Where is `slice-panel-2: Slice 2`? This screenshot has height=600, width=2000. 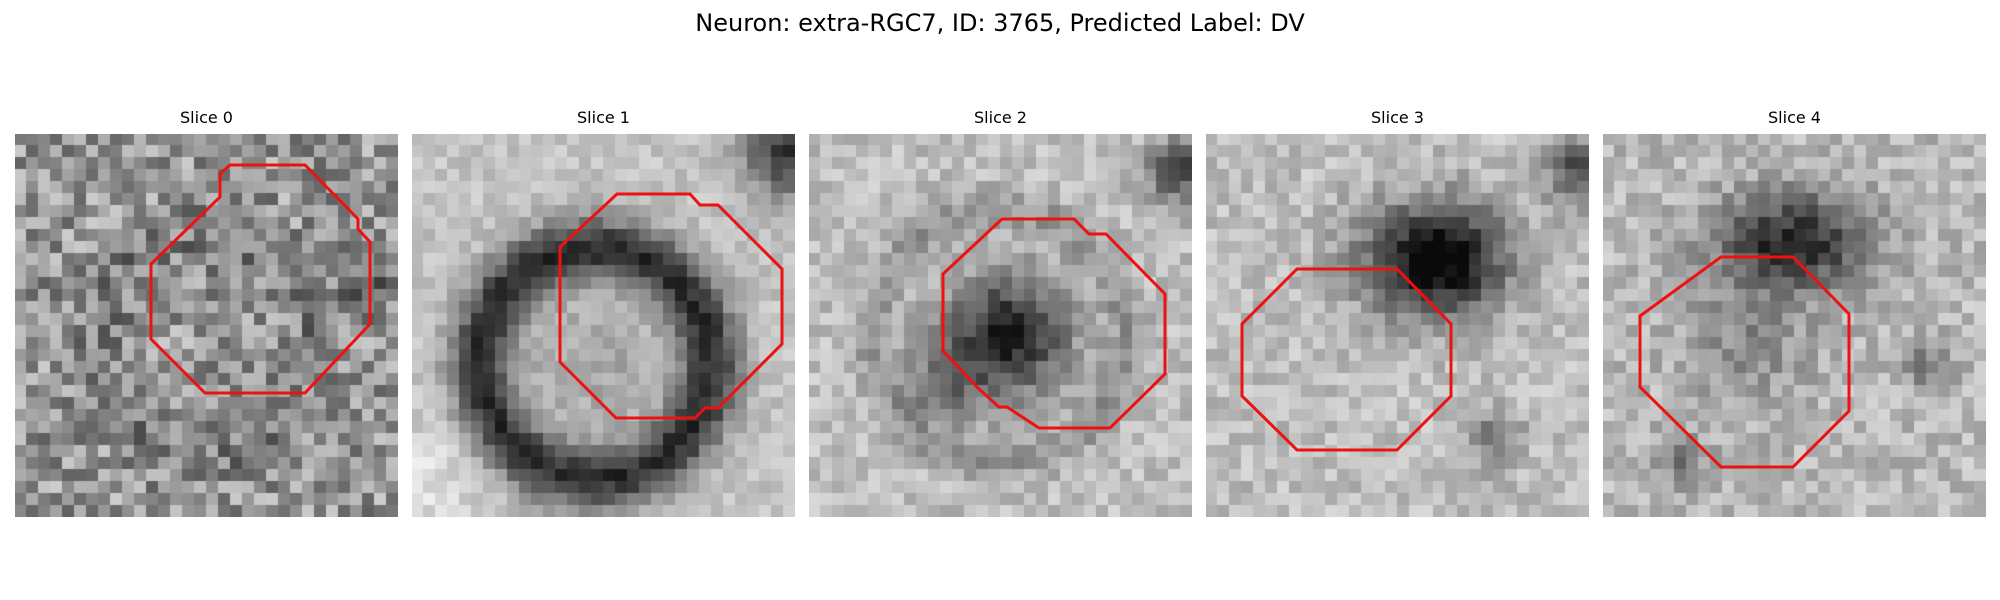
slice-panel-2: Slice 2 is located at coordinates (1000, 312).